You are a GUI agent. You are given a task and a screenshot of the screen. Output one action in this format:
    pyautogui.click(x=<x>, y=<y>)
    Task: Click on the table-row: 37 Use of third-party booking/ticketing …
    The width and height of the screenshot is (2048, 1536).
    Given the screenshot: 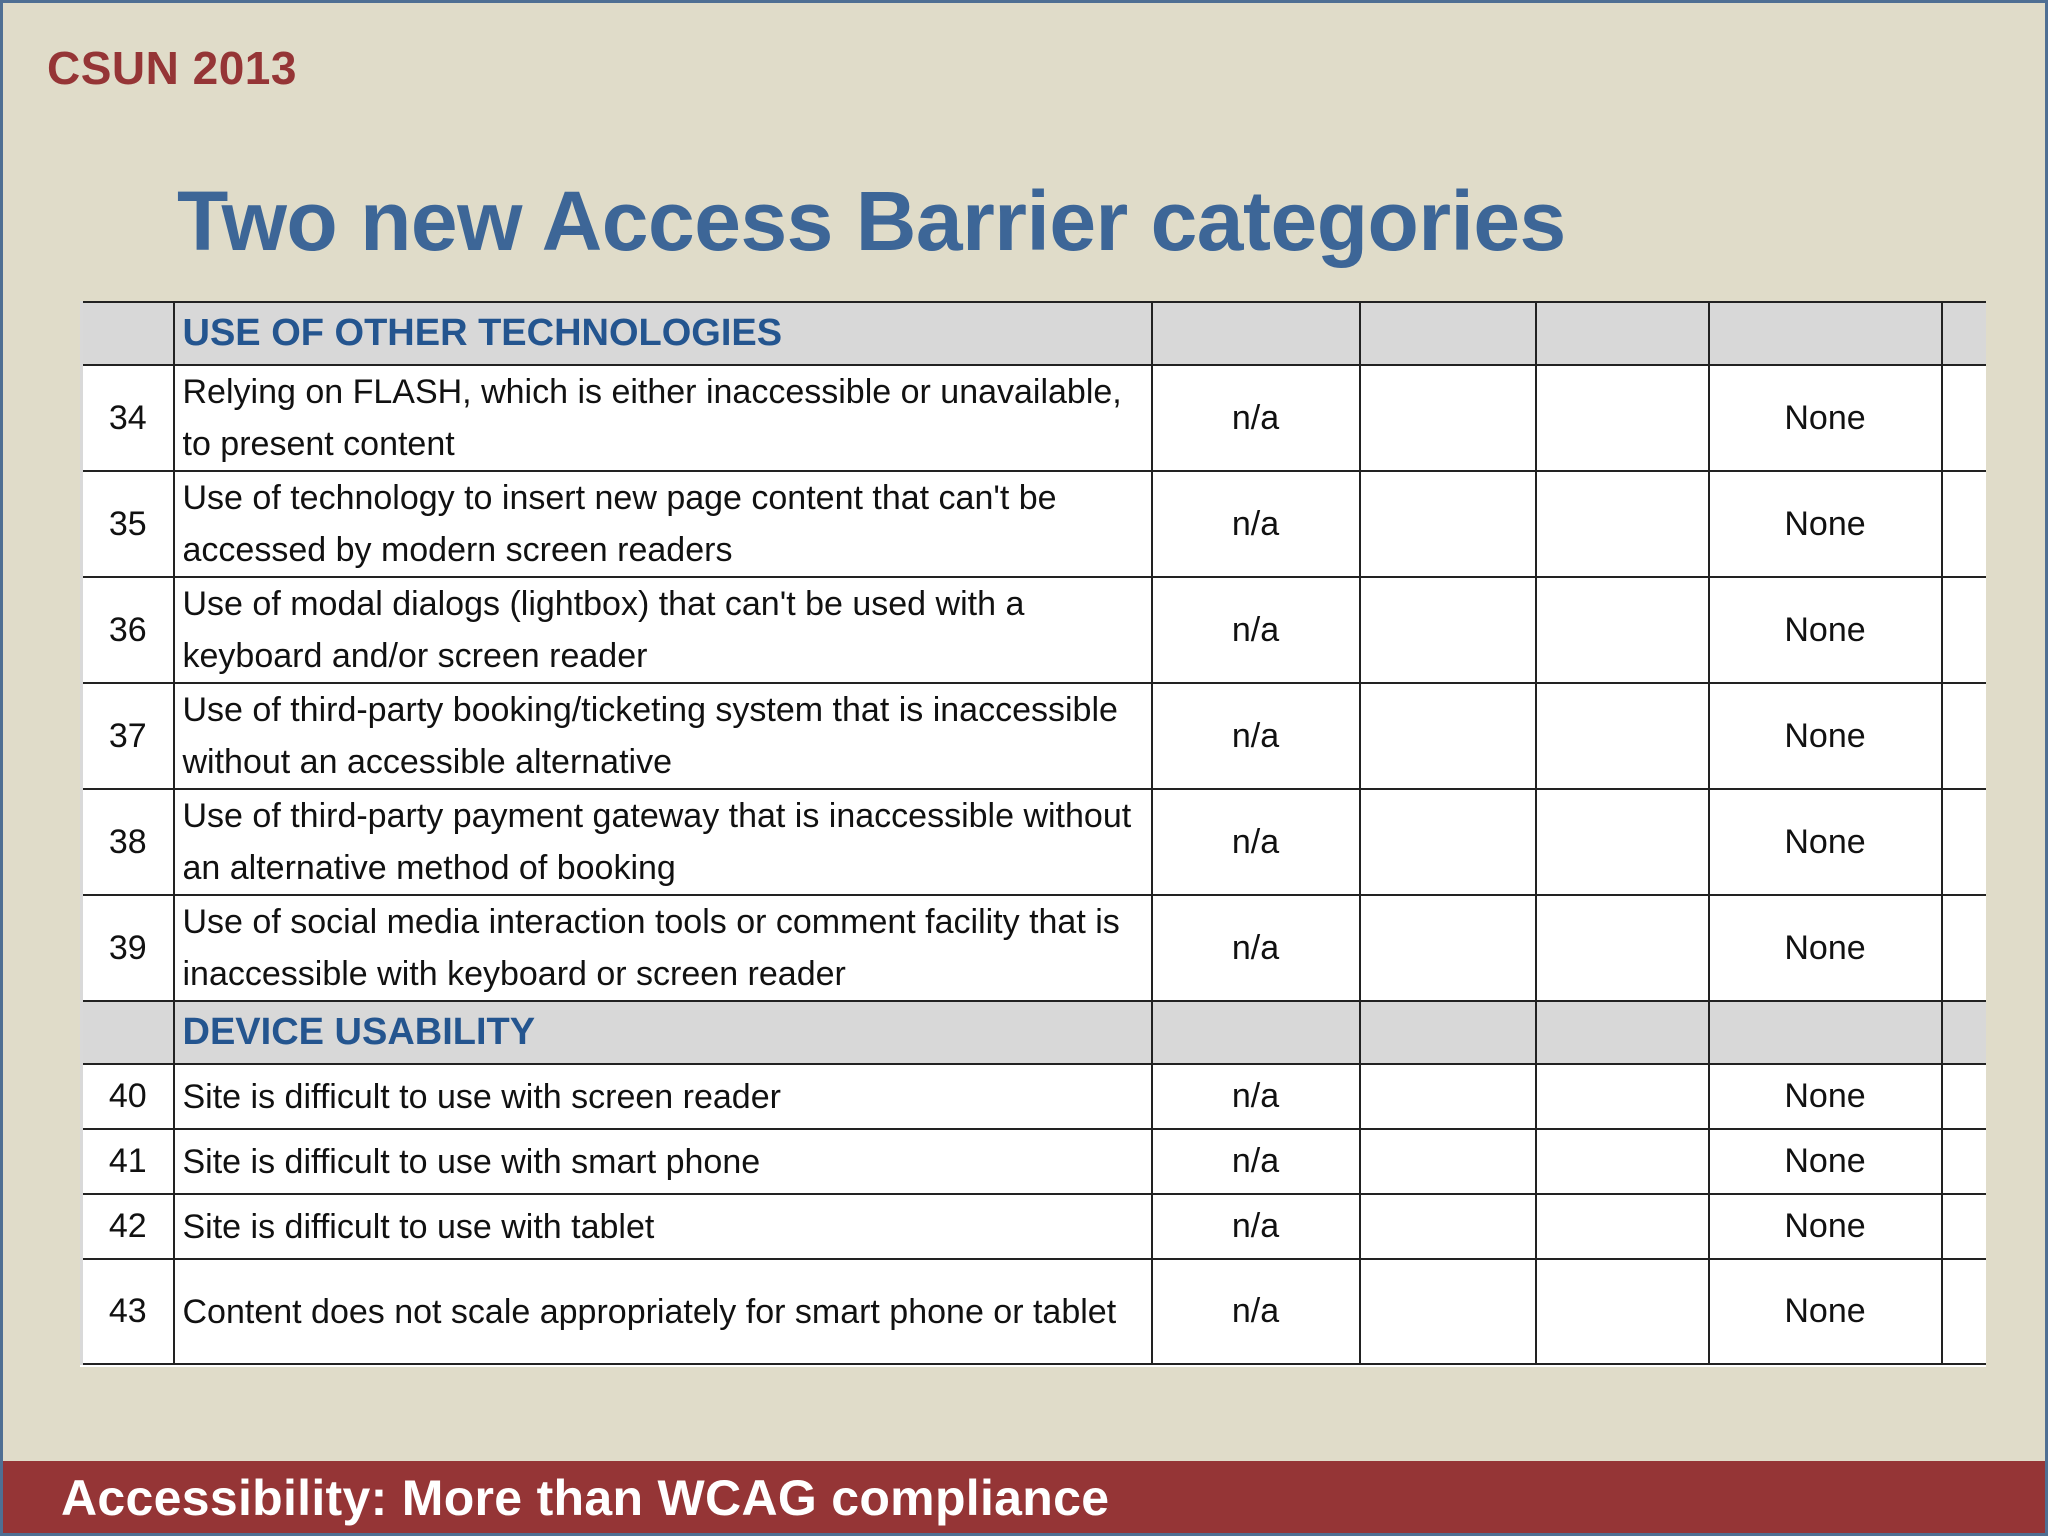 What is the action you would take?
    pyautogui.click(x=1033, y=736)
    